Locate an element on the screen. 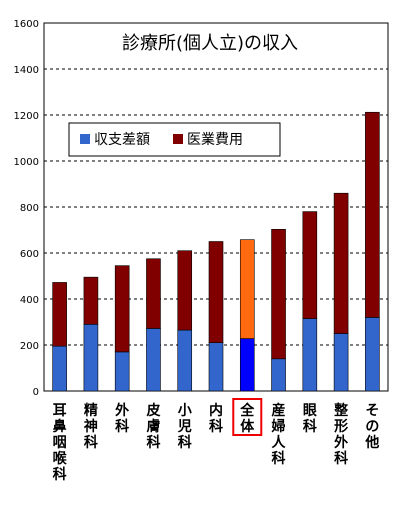 This screenshot has height=506, width=412. chart-title: 診療所(個人立)の収入 is located at coordinates (210, 43).